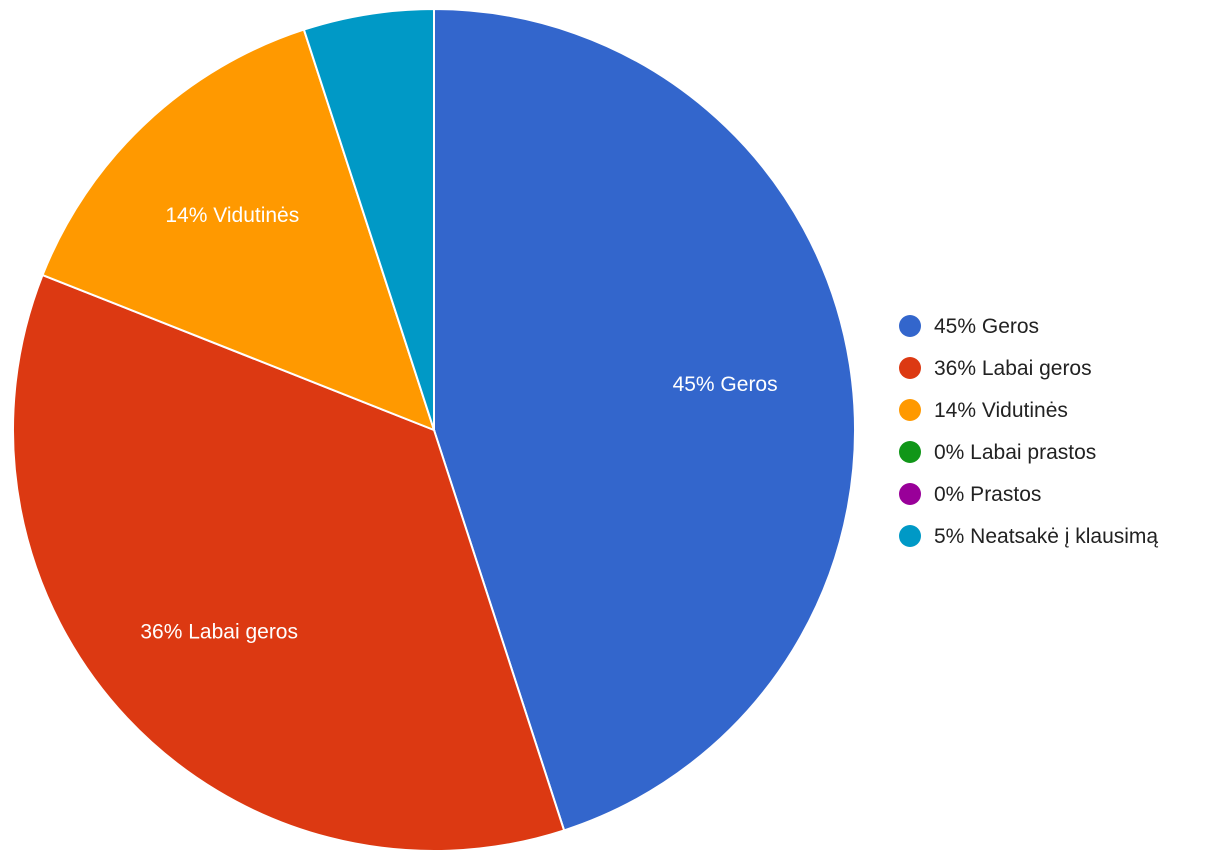 The height and width of the screenshot is (851, 1220). I want to click on legend-item-label: 5% Neatsakė į klausimą, so click(1046, 536).